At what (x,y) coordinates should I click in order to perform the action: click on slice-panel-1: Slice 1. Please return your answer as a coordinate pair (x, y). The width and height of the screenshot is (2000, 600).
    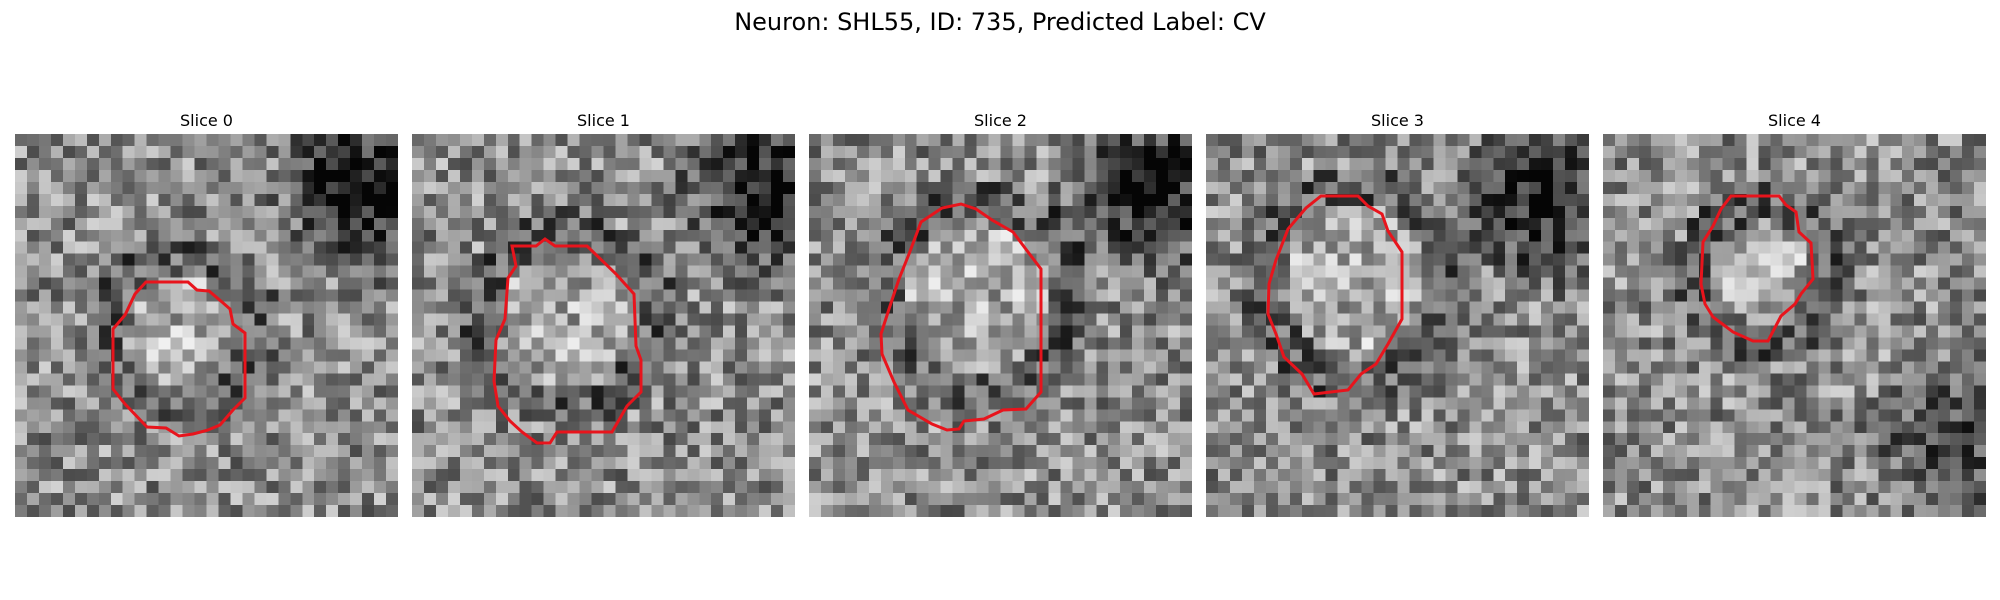
    Looking at the image, I should click on (603, 312).